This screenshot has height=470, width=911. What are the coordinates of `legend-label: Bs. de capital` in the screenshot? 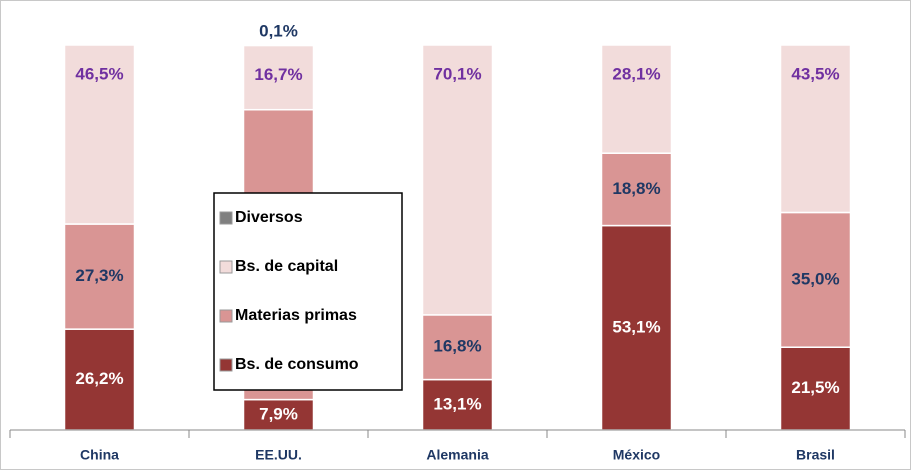 It's located at (286, 266).